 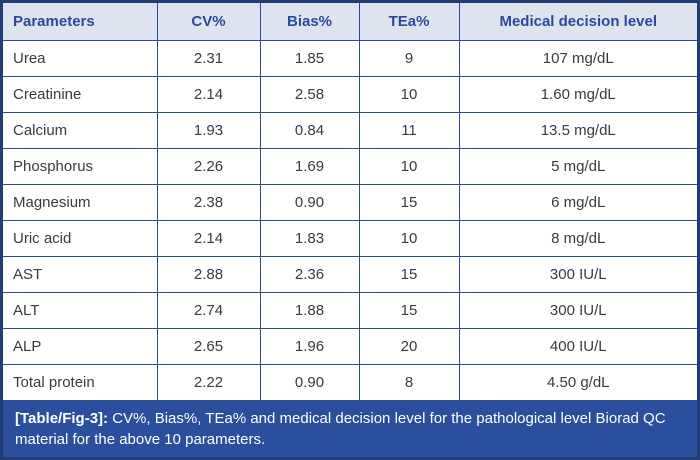 I want to click on parameter-cell: AST, so click(x=80, y=274).